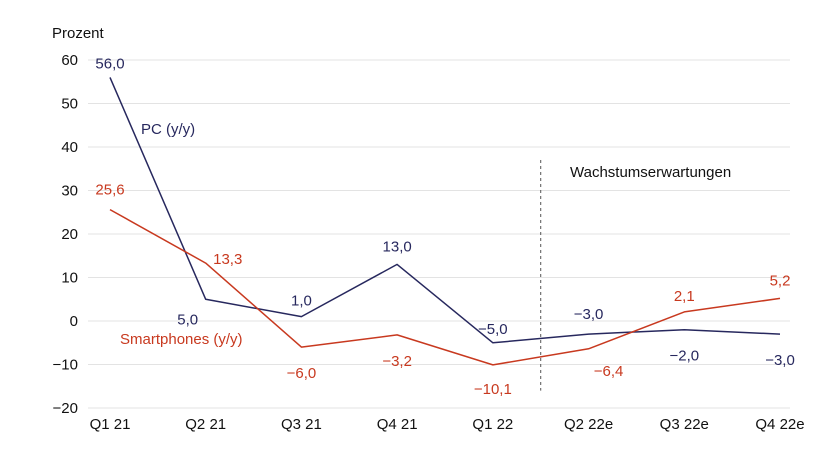 The image size is (840, 453). I want to click on y-tick-label: −20, so click(65, 408).